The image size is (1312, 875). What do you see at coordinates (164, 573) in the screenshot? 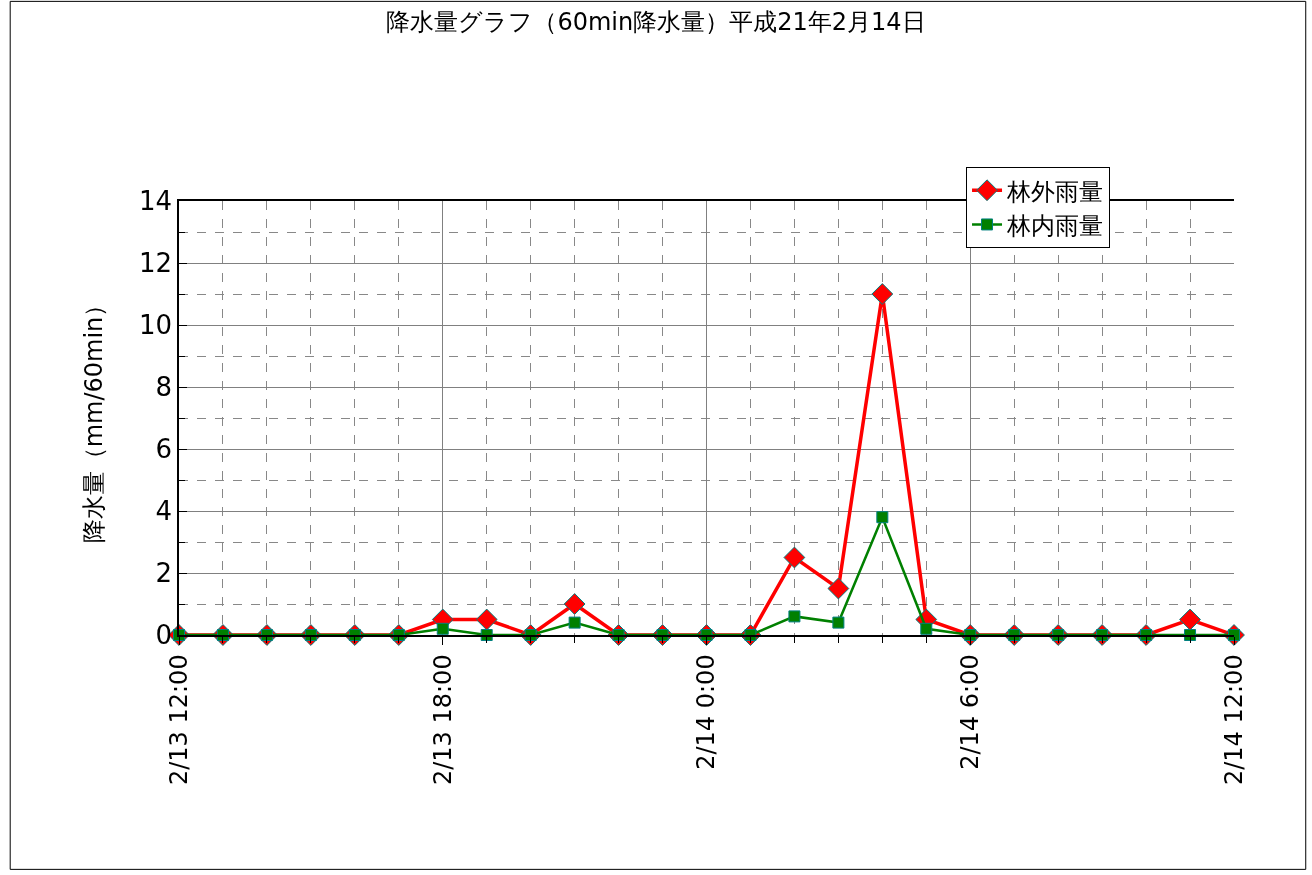
I see `y-tick-label: 2` at bounding box center [164, 573].